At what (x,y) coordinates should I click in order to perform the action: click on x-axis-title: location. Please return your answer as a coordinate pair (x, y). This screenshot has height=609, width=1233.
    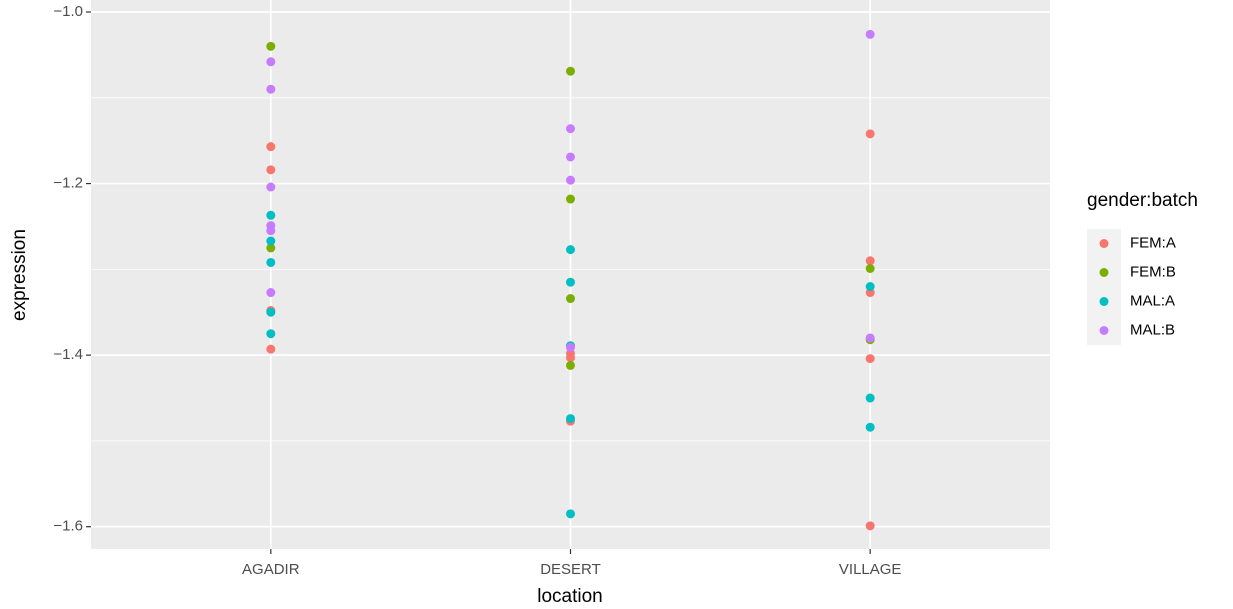
    Looking at the image, I should click on (570, 596).